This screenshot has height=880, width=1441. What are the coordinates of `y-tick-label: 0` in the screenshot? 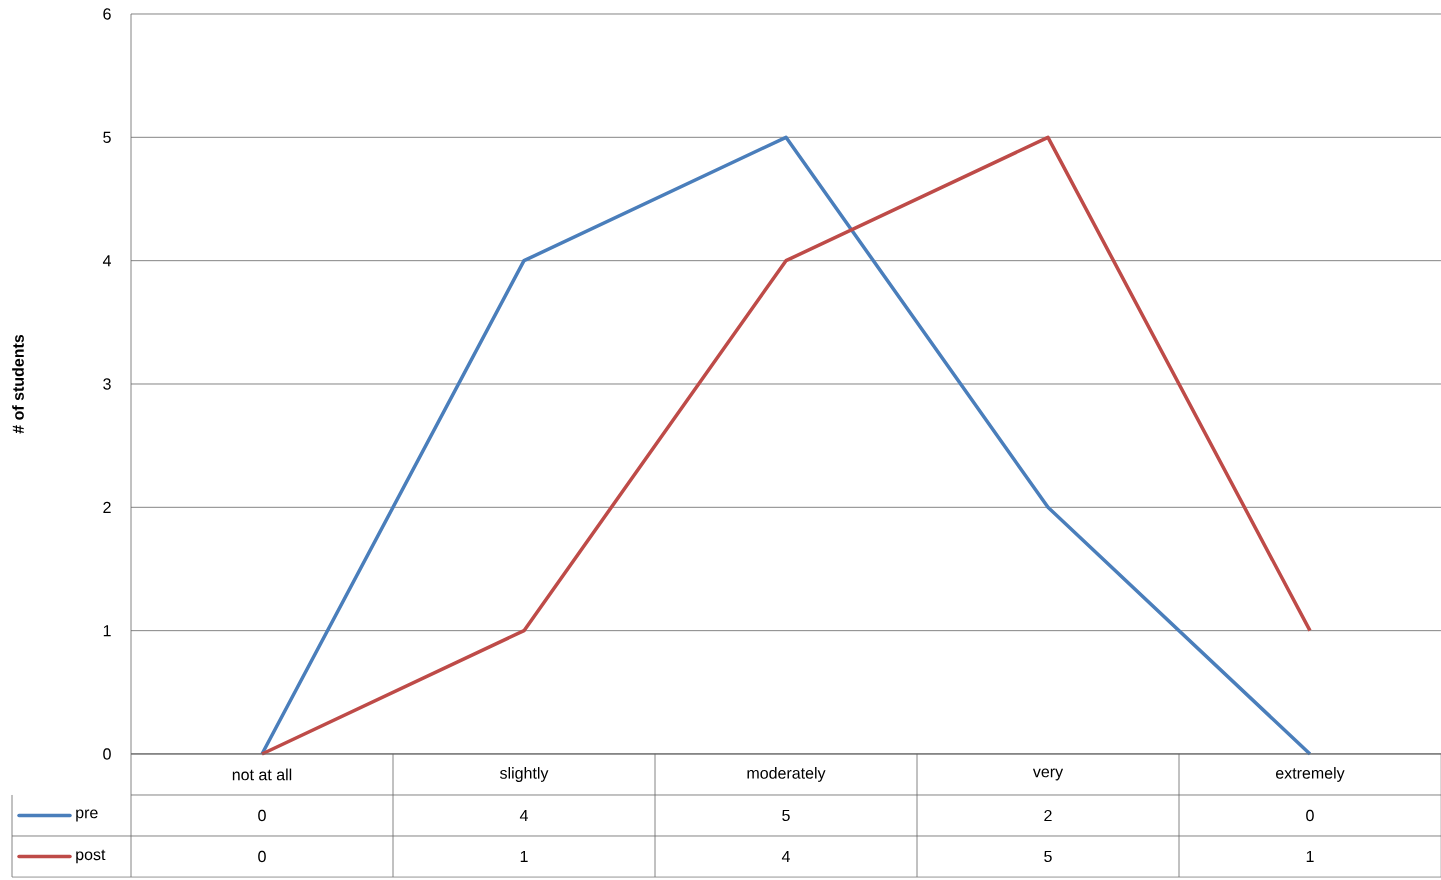 It's located at (107, 754).